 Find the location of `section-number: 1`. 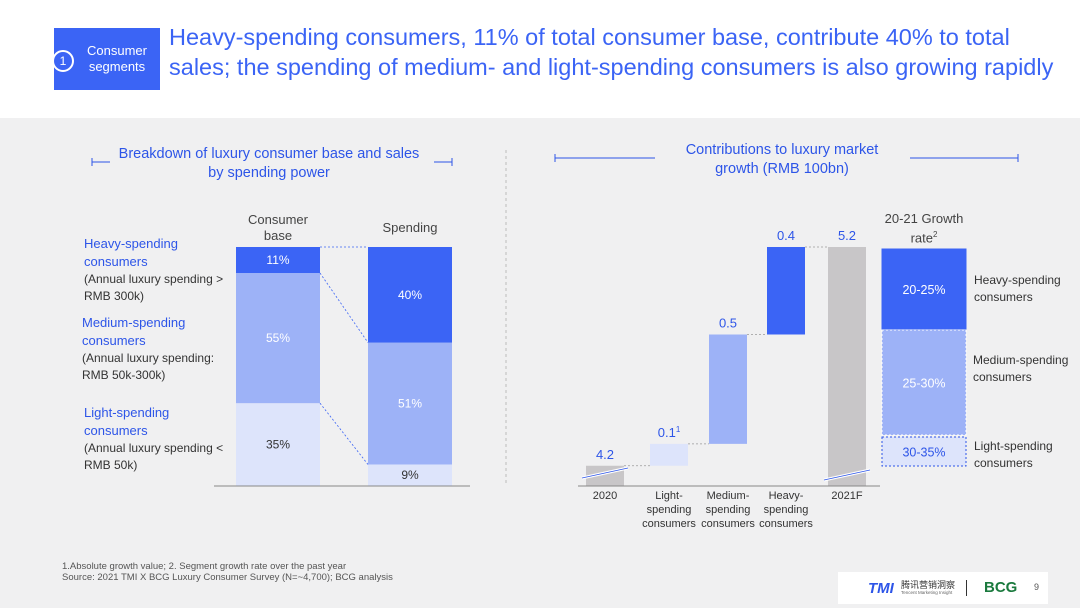

section-number: 1 is located at coordinates (63, 61).